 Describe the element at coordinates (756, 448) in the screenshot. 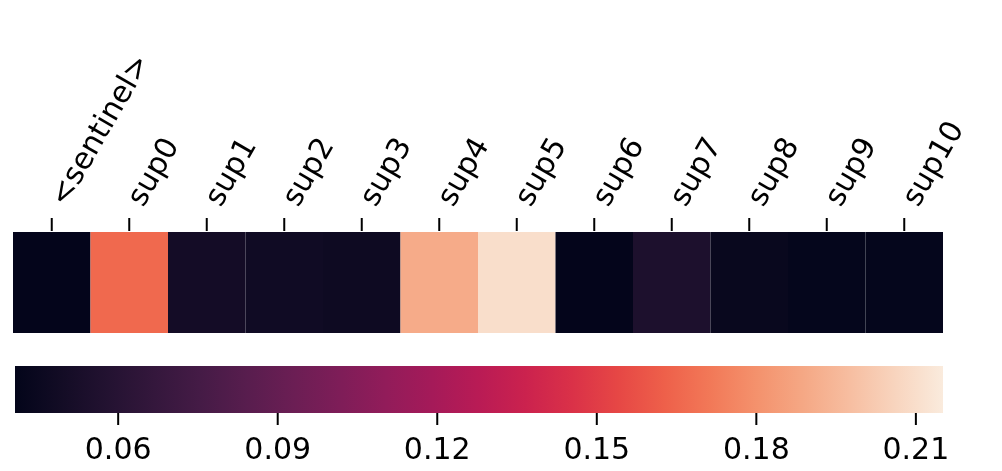

I see `color-bar-label: 0.18` at that location.